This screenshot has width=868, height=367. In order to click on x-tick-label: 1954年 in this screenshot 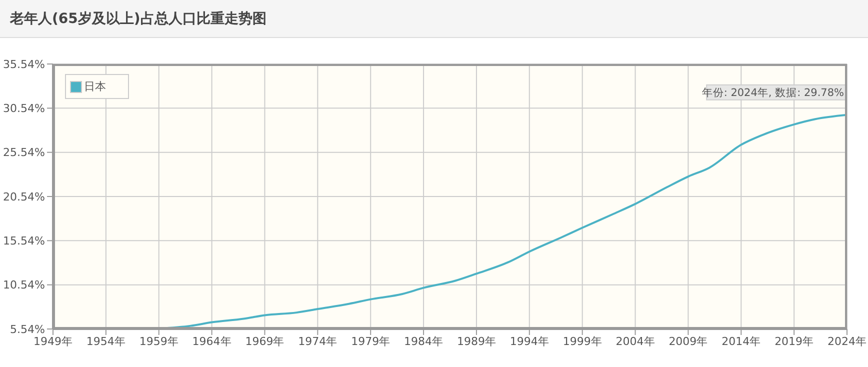, I will do `click(106, 341)`.